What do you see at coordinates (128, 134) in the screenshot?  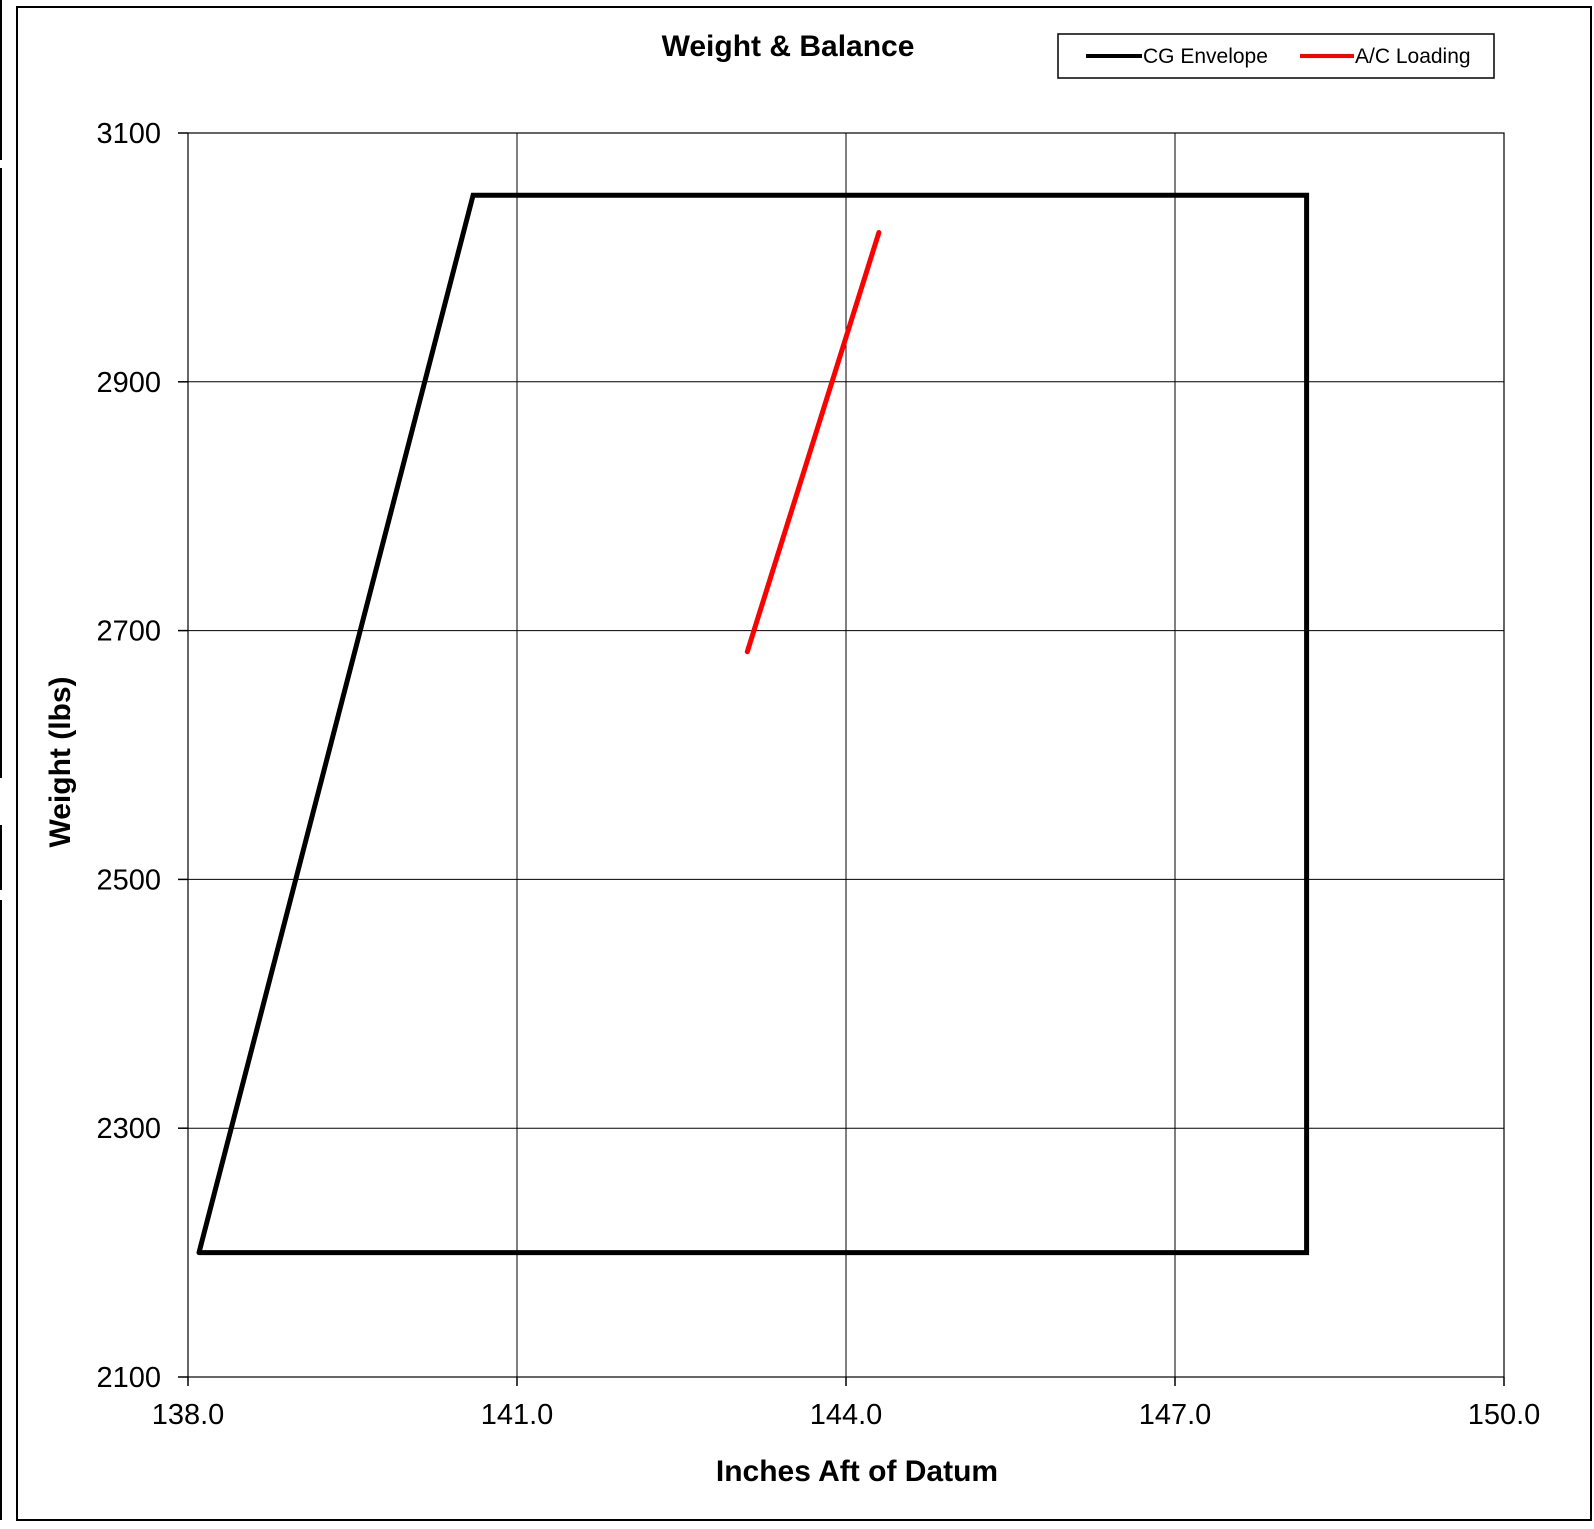 I see `y-tick-label: 3100` at bounding box center [128, 134].